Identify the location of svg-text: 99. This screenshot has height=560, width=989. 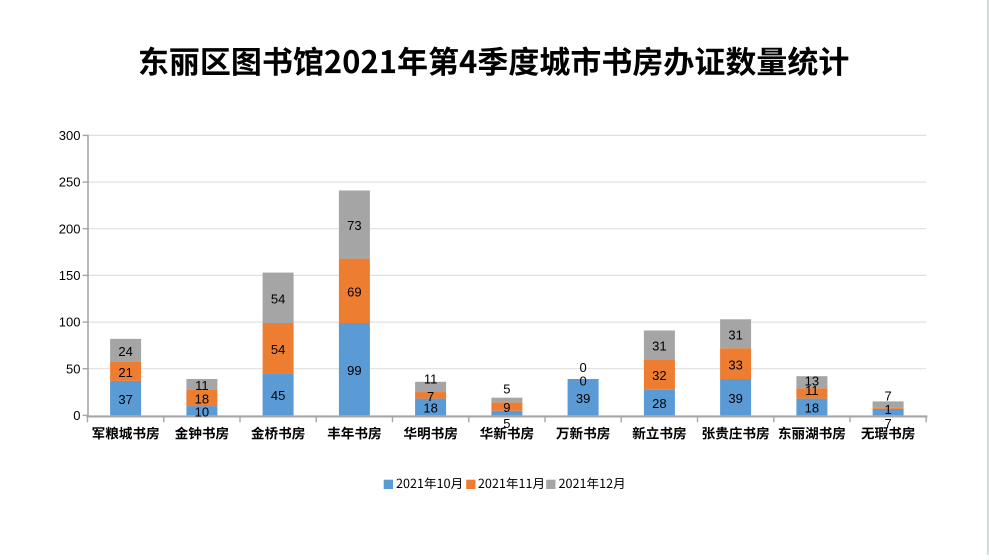
(354, 370).